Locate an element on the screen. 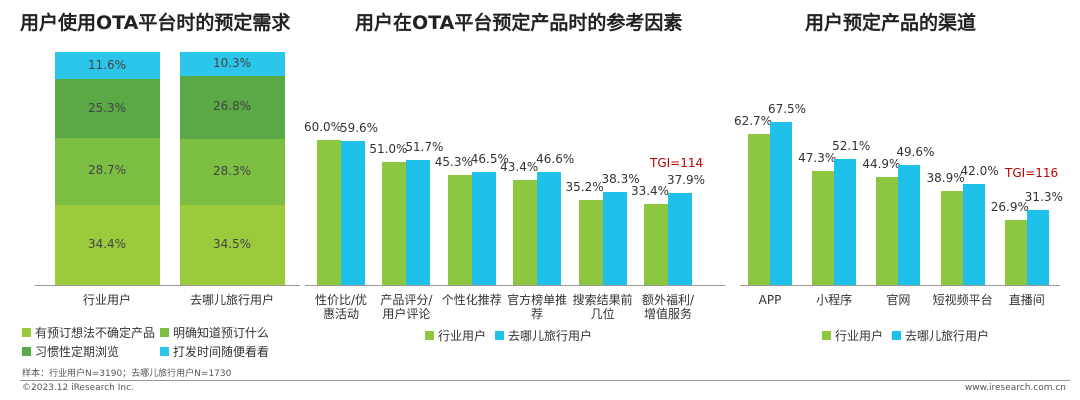 This screenshot has height=400, width=1080. x-tick-label: 短视频平台 is located at coordinates (962, 300).